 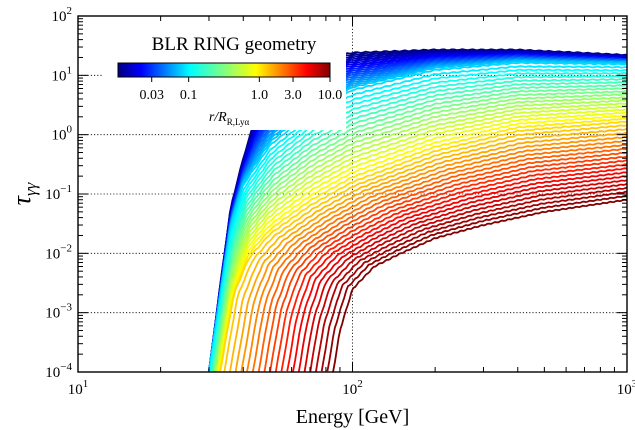 What do you see at coordinates (58, 193) in the screenshot?
I see `y-tick-label: 10⁻¹` at bounding box center [58, 193].